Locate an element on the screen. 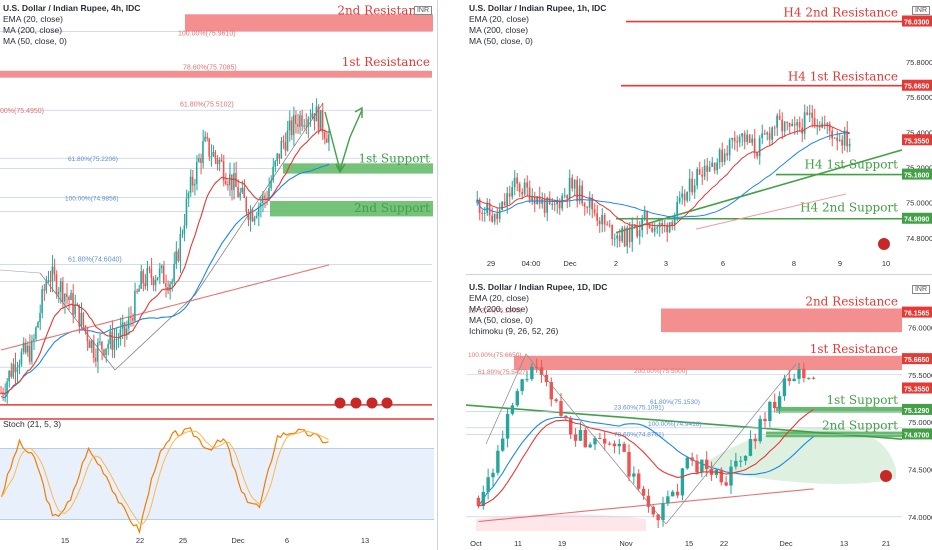  flag-icon is located at coordinates (340, 403).